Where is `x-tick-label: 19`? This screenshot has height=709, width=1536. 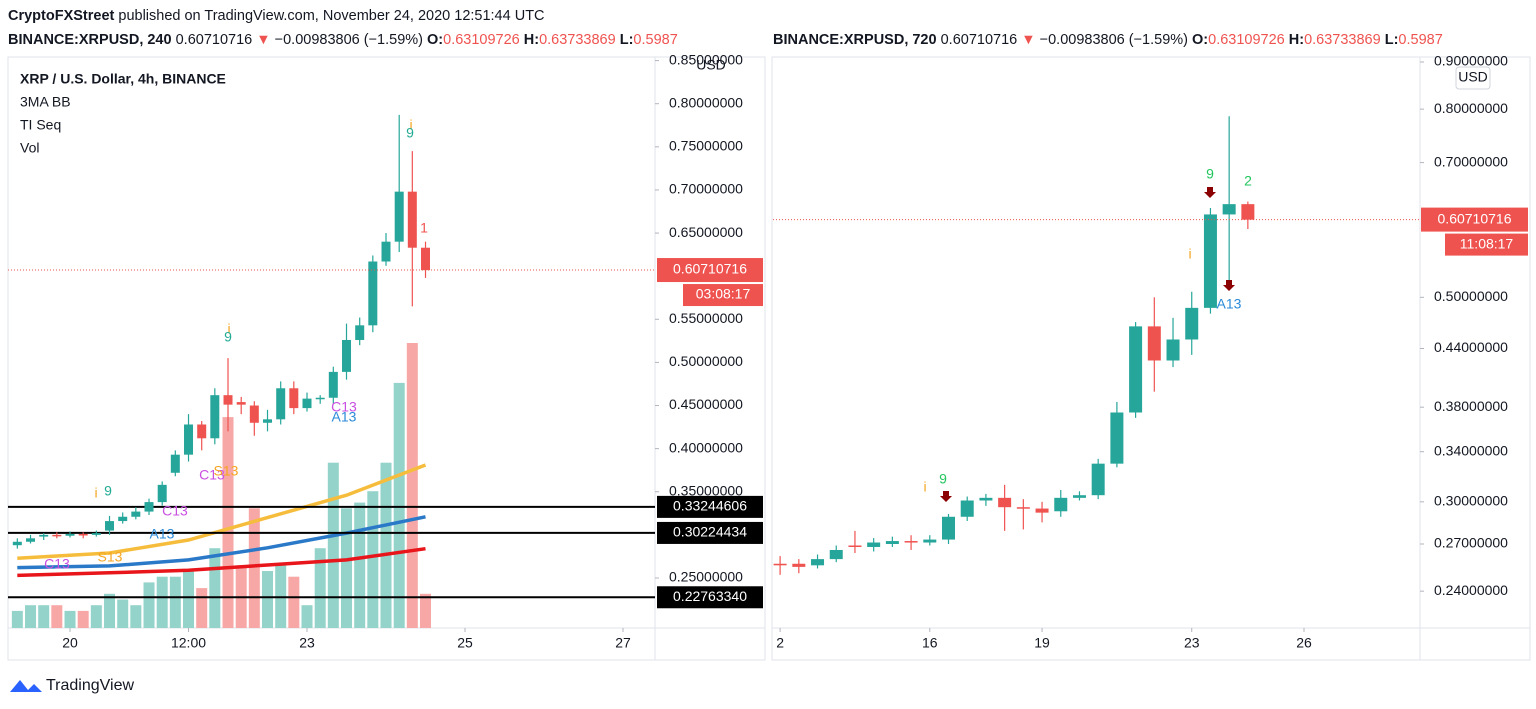
x-tick-label: 19 is located at coordinates (1042, 643).